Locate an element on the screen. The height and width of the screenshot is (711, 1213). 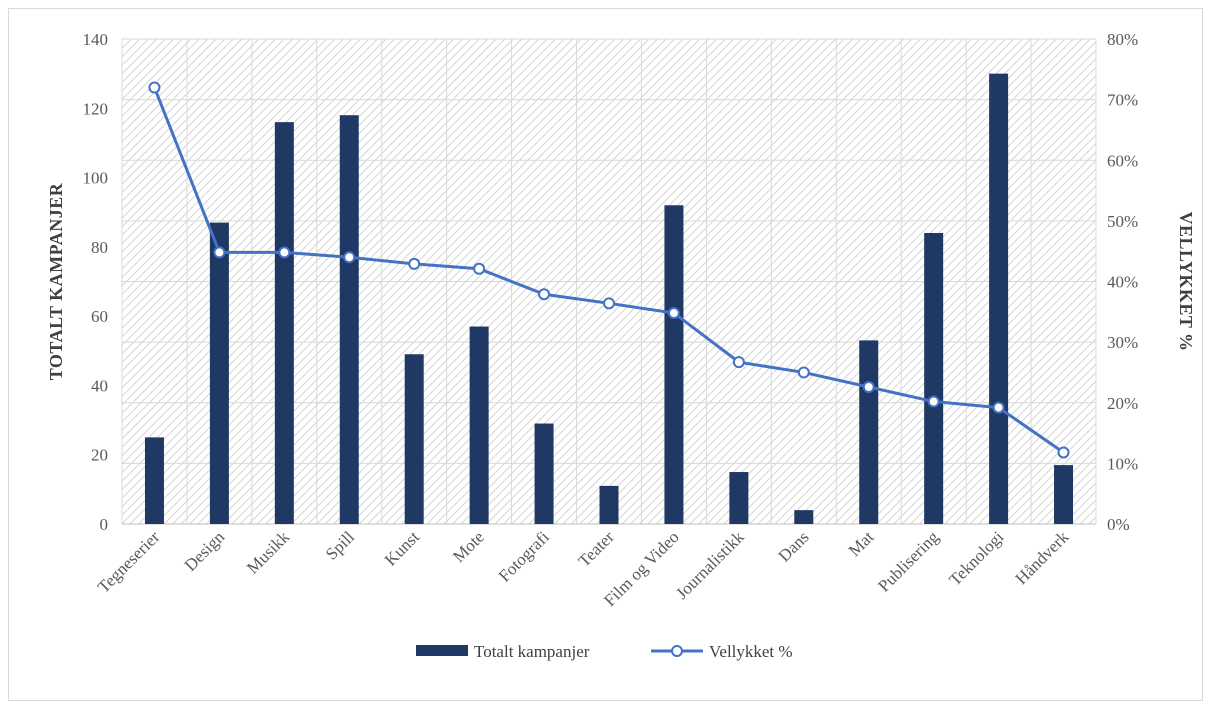
x-tick-label: Fotografi is located at coordinates (524, 556).